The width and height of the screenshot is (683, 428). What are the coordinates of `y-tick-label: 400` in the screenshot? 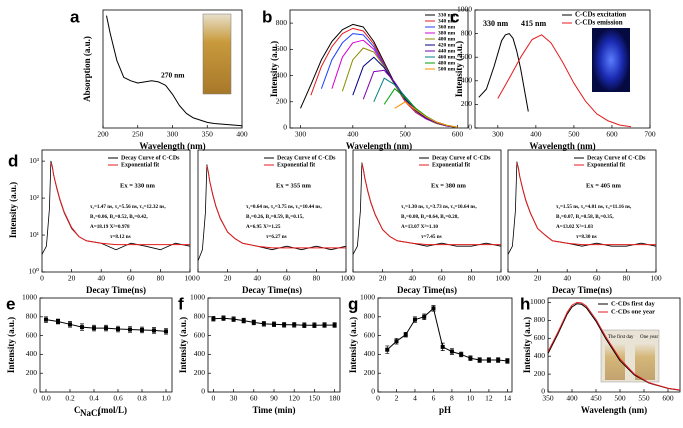 It's located at (200, 353).